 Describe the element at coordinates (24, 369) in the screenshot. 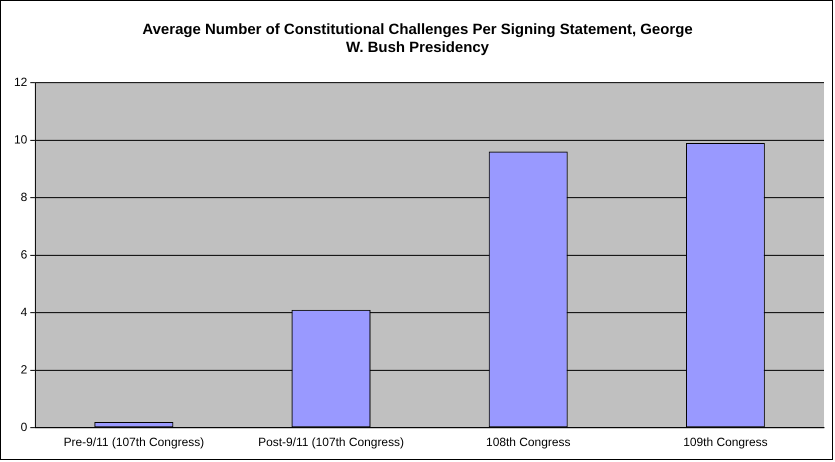

I see `y-tick-label: 2` at that location.